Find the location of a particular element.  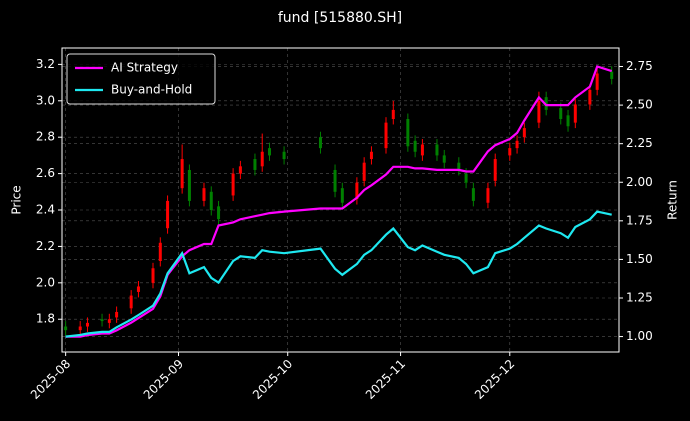

y2-tick-label: 2.00 is located at coordinates (639, 182).